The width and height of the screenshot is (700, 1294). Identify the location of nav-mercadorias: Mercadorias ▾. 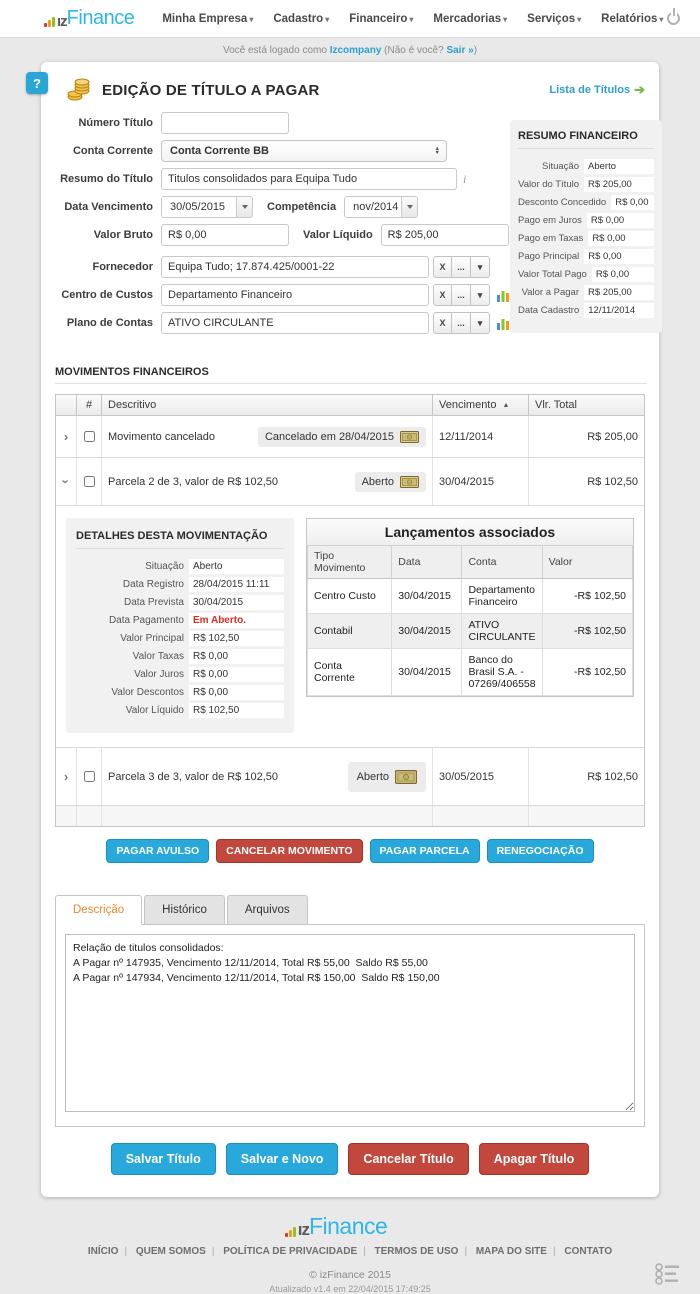
(470, 19).